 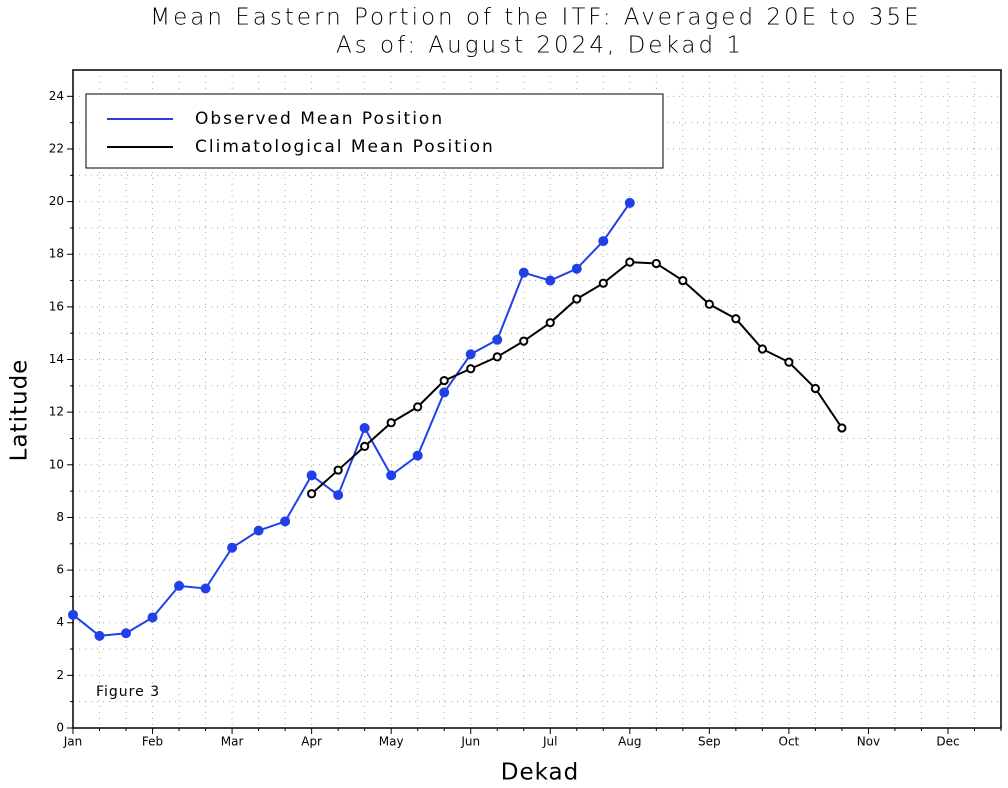 What do you see at coordinates (709, 742) in the screenshot?
I see `x-tick-label: Sep` at bounding box center [709, 742].